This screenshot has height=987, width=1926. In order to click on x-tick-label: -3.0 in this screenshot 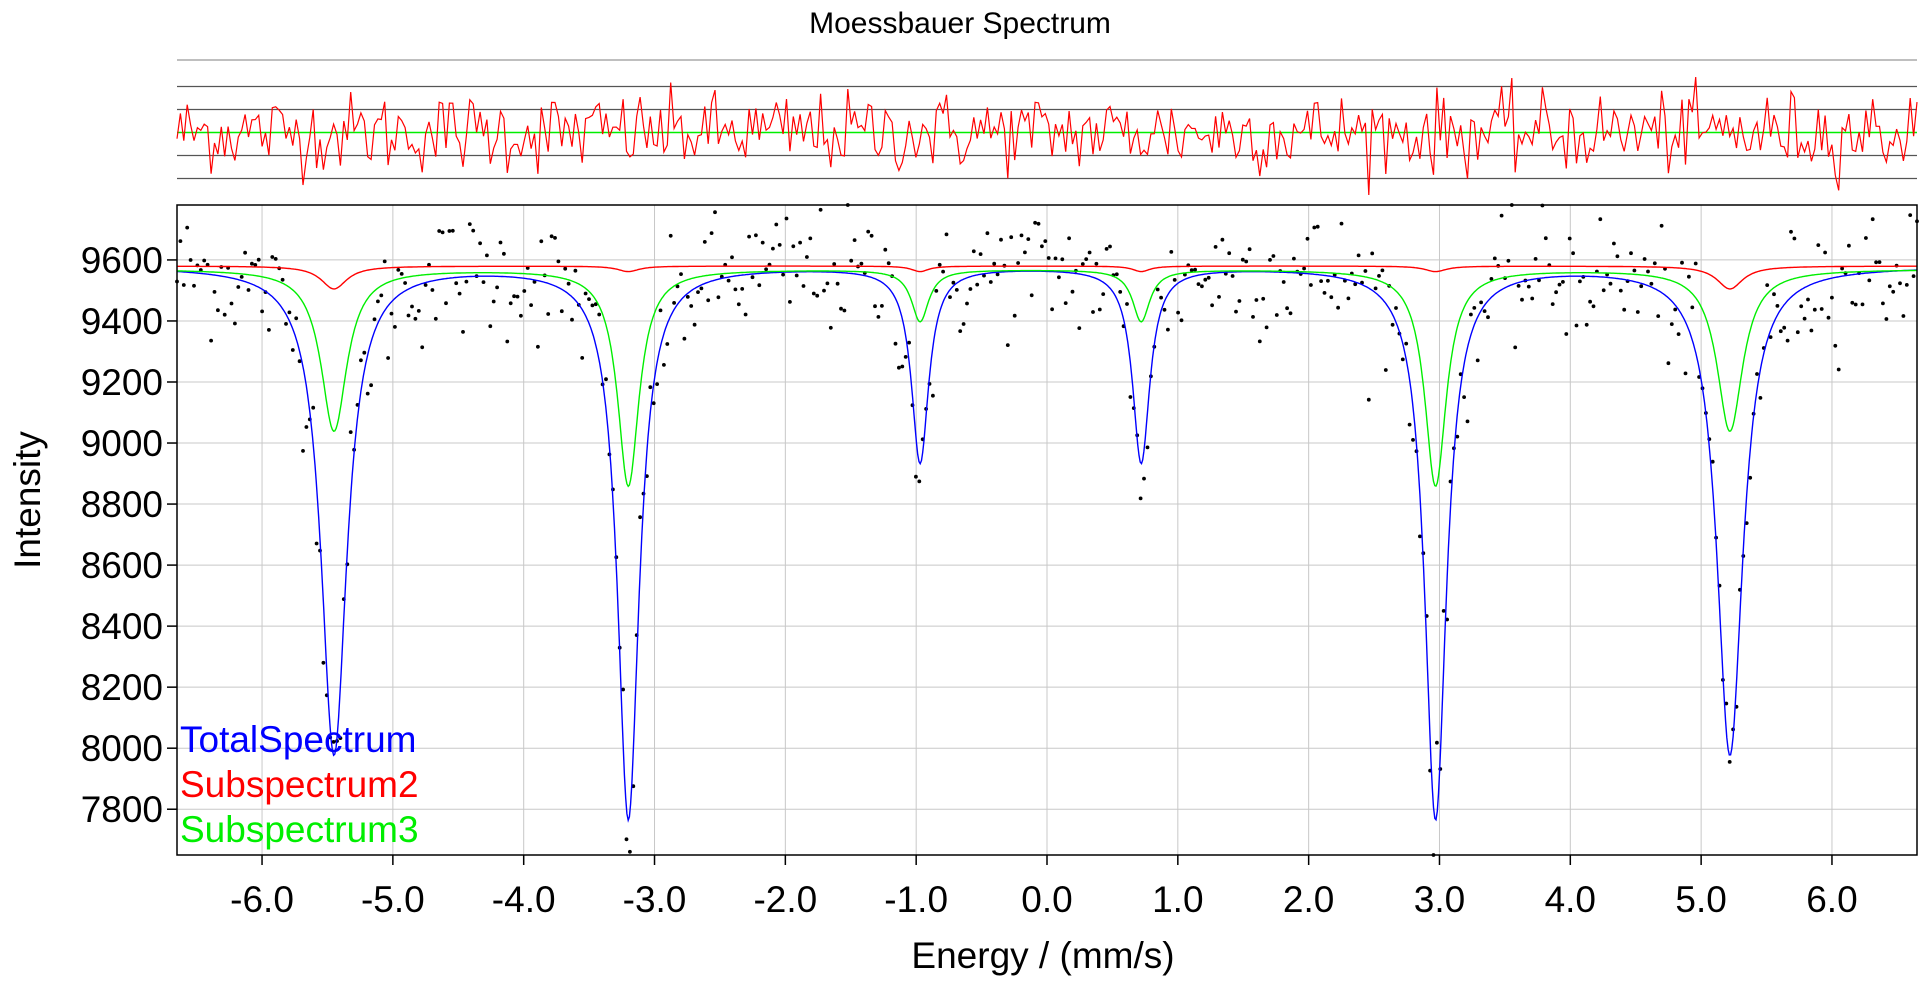, I will do `click(655, 899)`.